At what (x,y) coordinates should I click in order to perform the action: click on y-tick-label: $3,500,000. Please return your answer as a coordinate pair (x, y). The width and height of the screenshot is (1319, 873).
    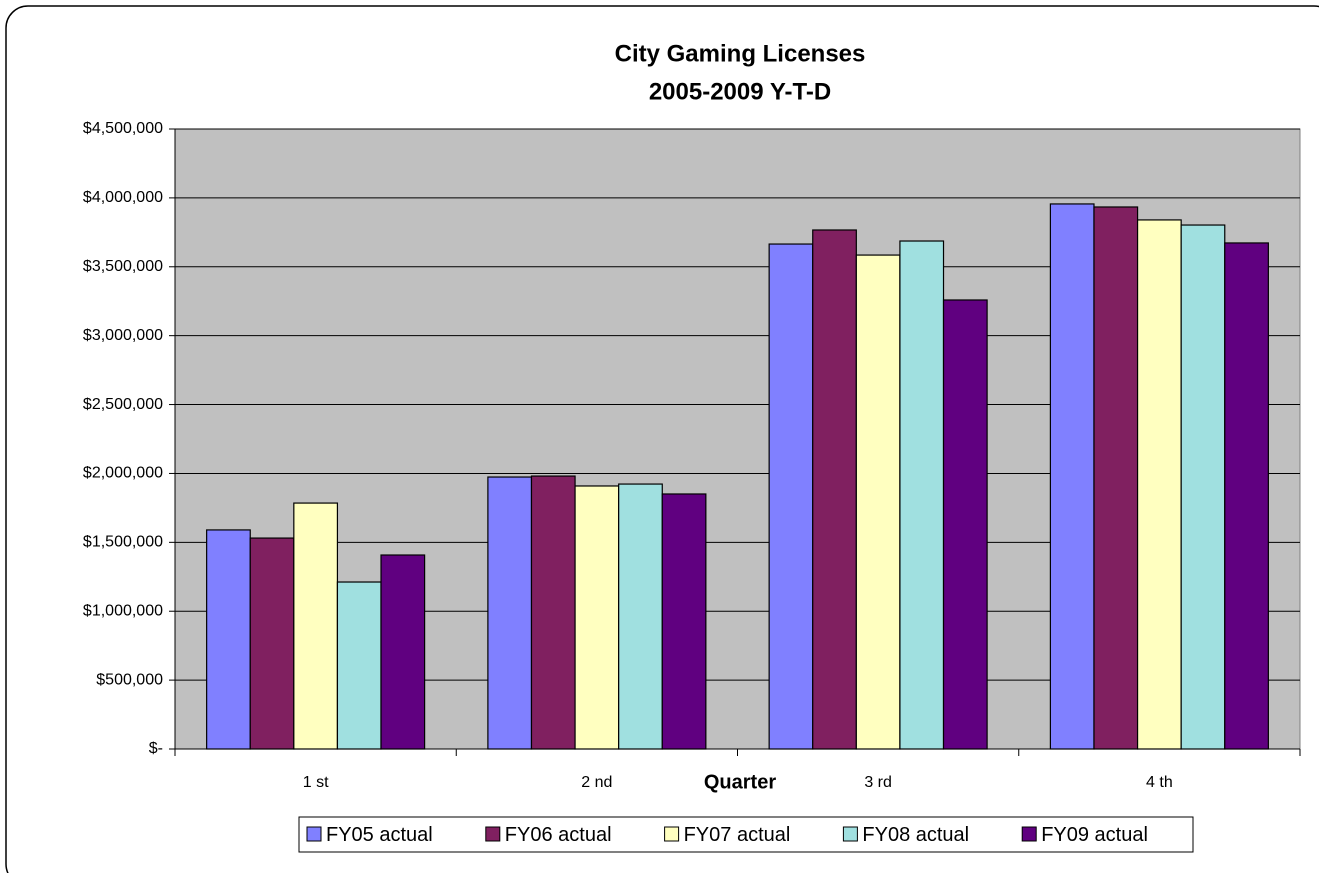
    Looking at the image, I should click on (123, 266).